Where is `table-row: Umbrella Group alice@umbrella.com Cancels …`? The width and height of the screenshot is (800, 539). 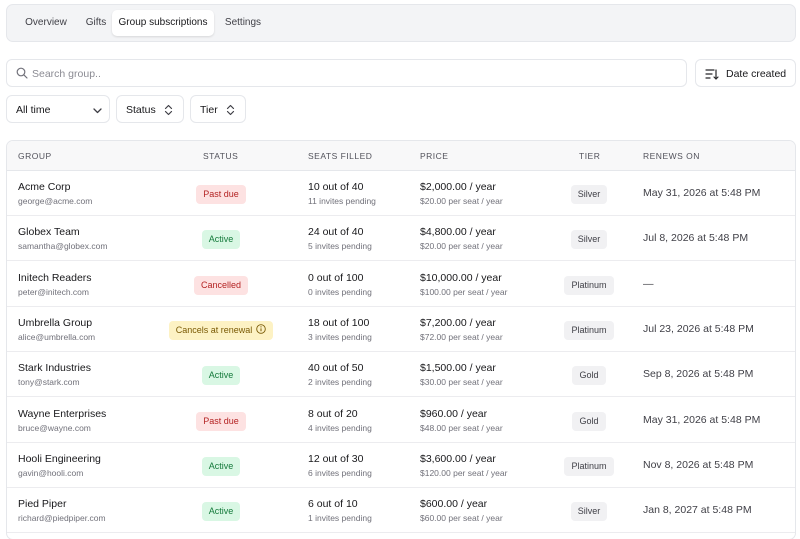 table-row: Umbrella Group alice@umbrella.com Cancels … is located at coordinates (401, 329).